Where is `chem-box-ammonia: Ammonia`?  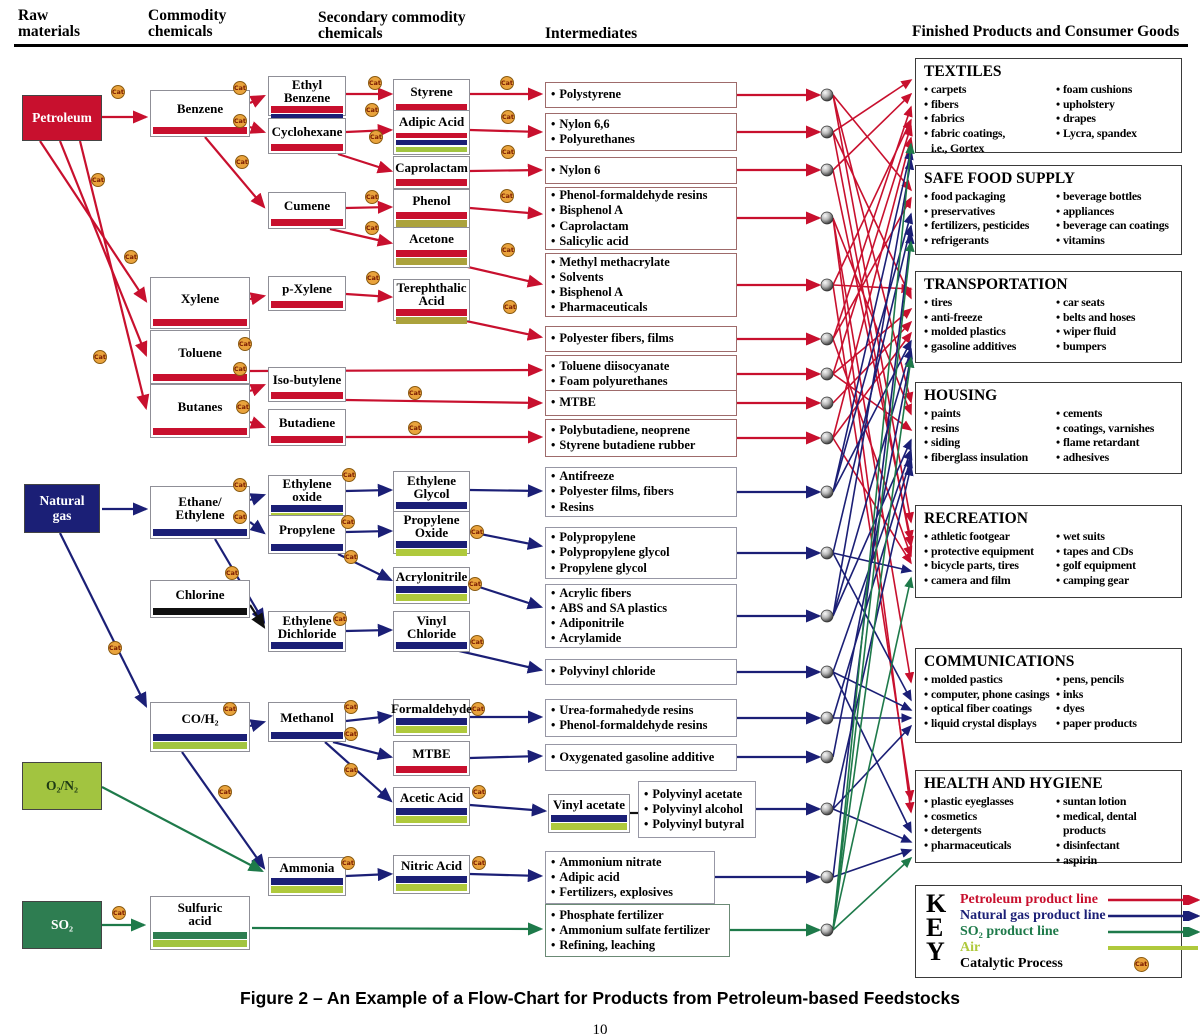 chem-box-ammonia: Ammonia is located at coordinates (307, 876).